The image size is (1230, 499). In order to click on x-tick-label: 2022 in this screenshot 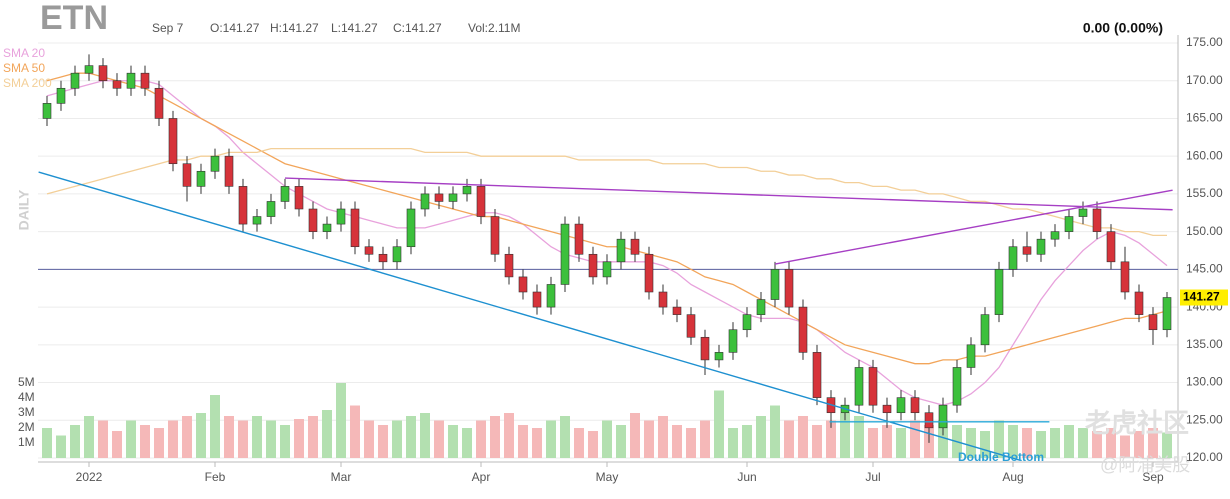, I will do `click(89, 477)`.